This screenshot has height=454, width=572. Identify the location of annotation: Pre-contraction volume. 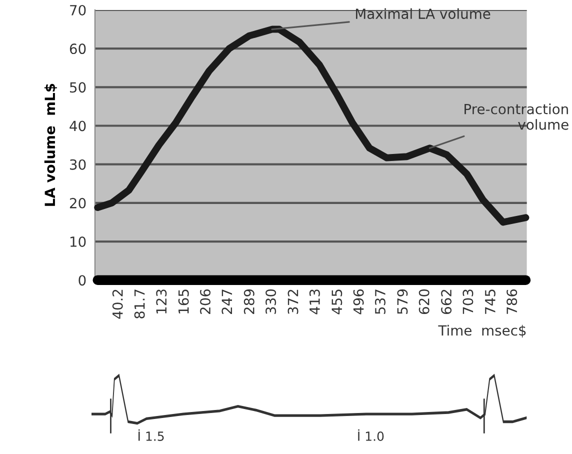
(516, 117).